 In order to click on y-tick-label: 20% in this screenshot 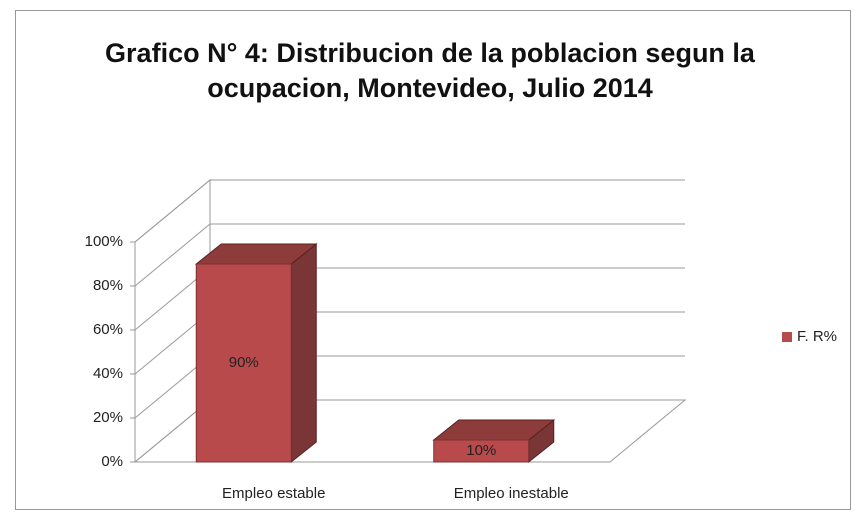, I will do `click(108, 417)`.